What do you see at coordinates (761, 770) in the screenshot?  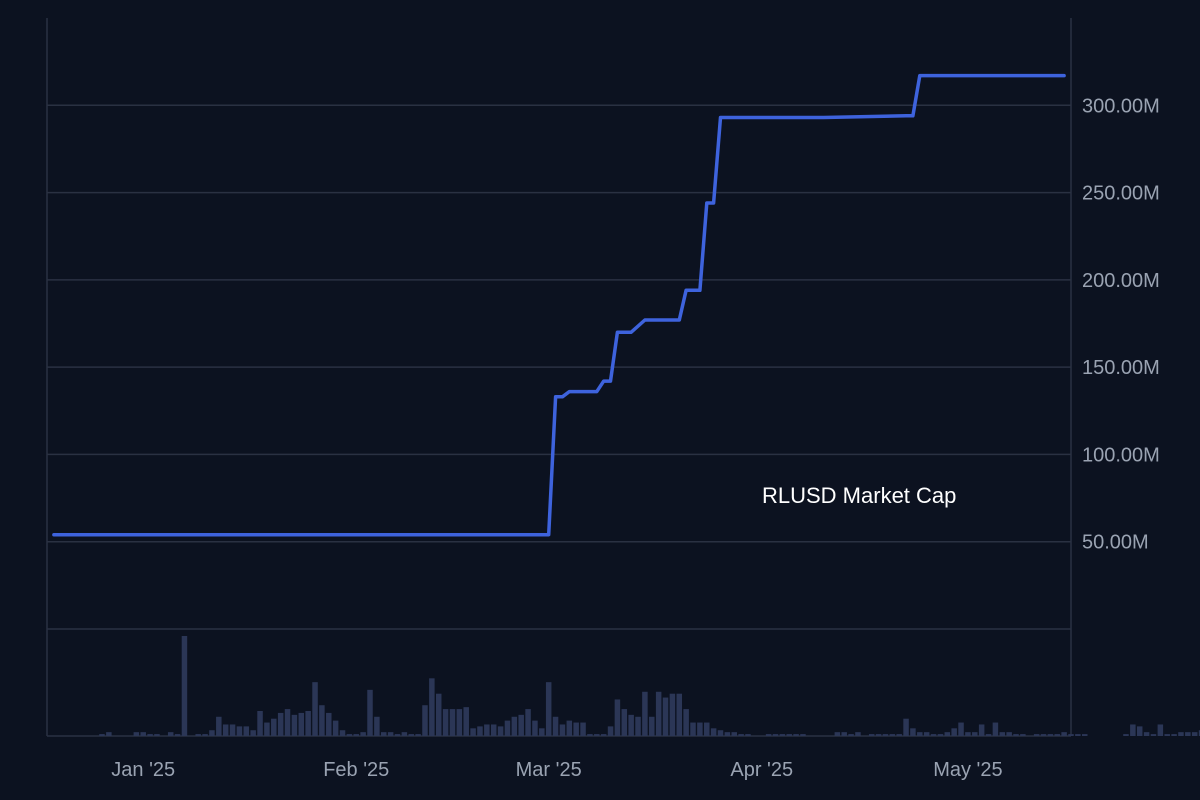 I see `x-tick-label: Apr '25` at bounding box center [761, 770].